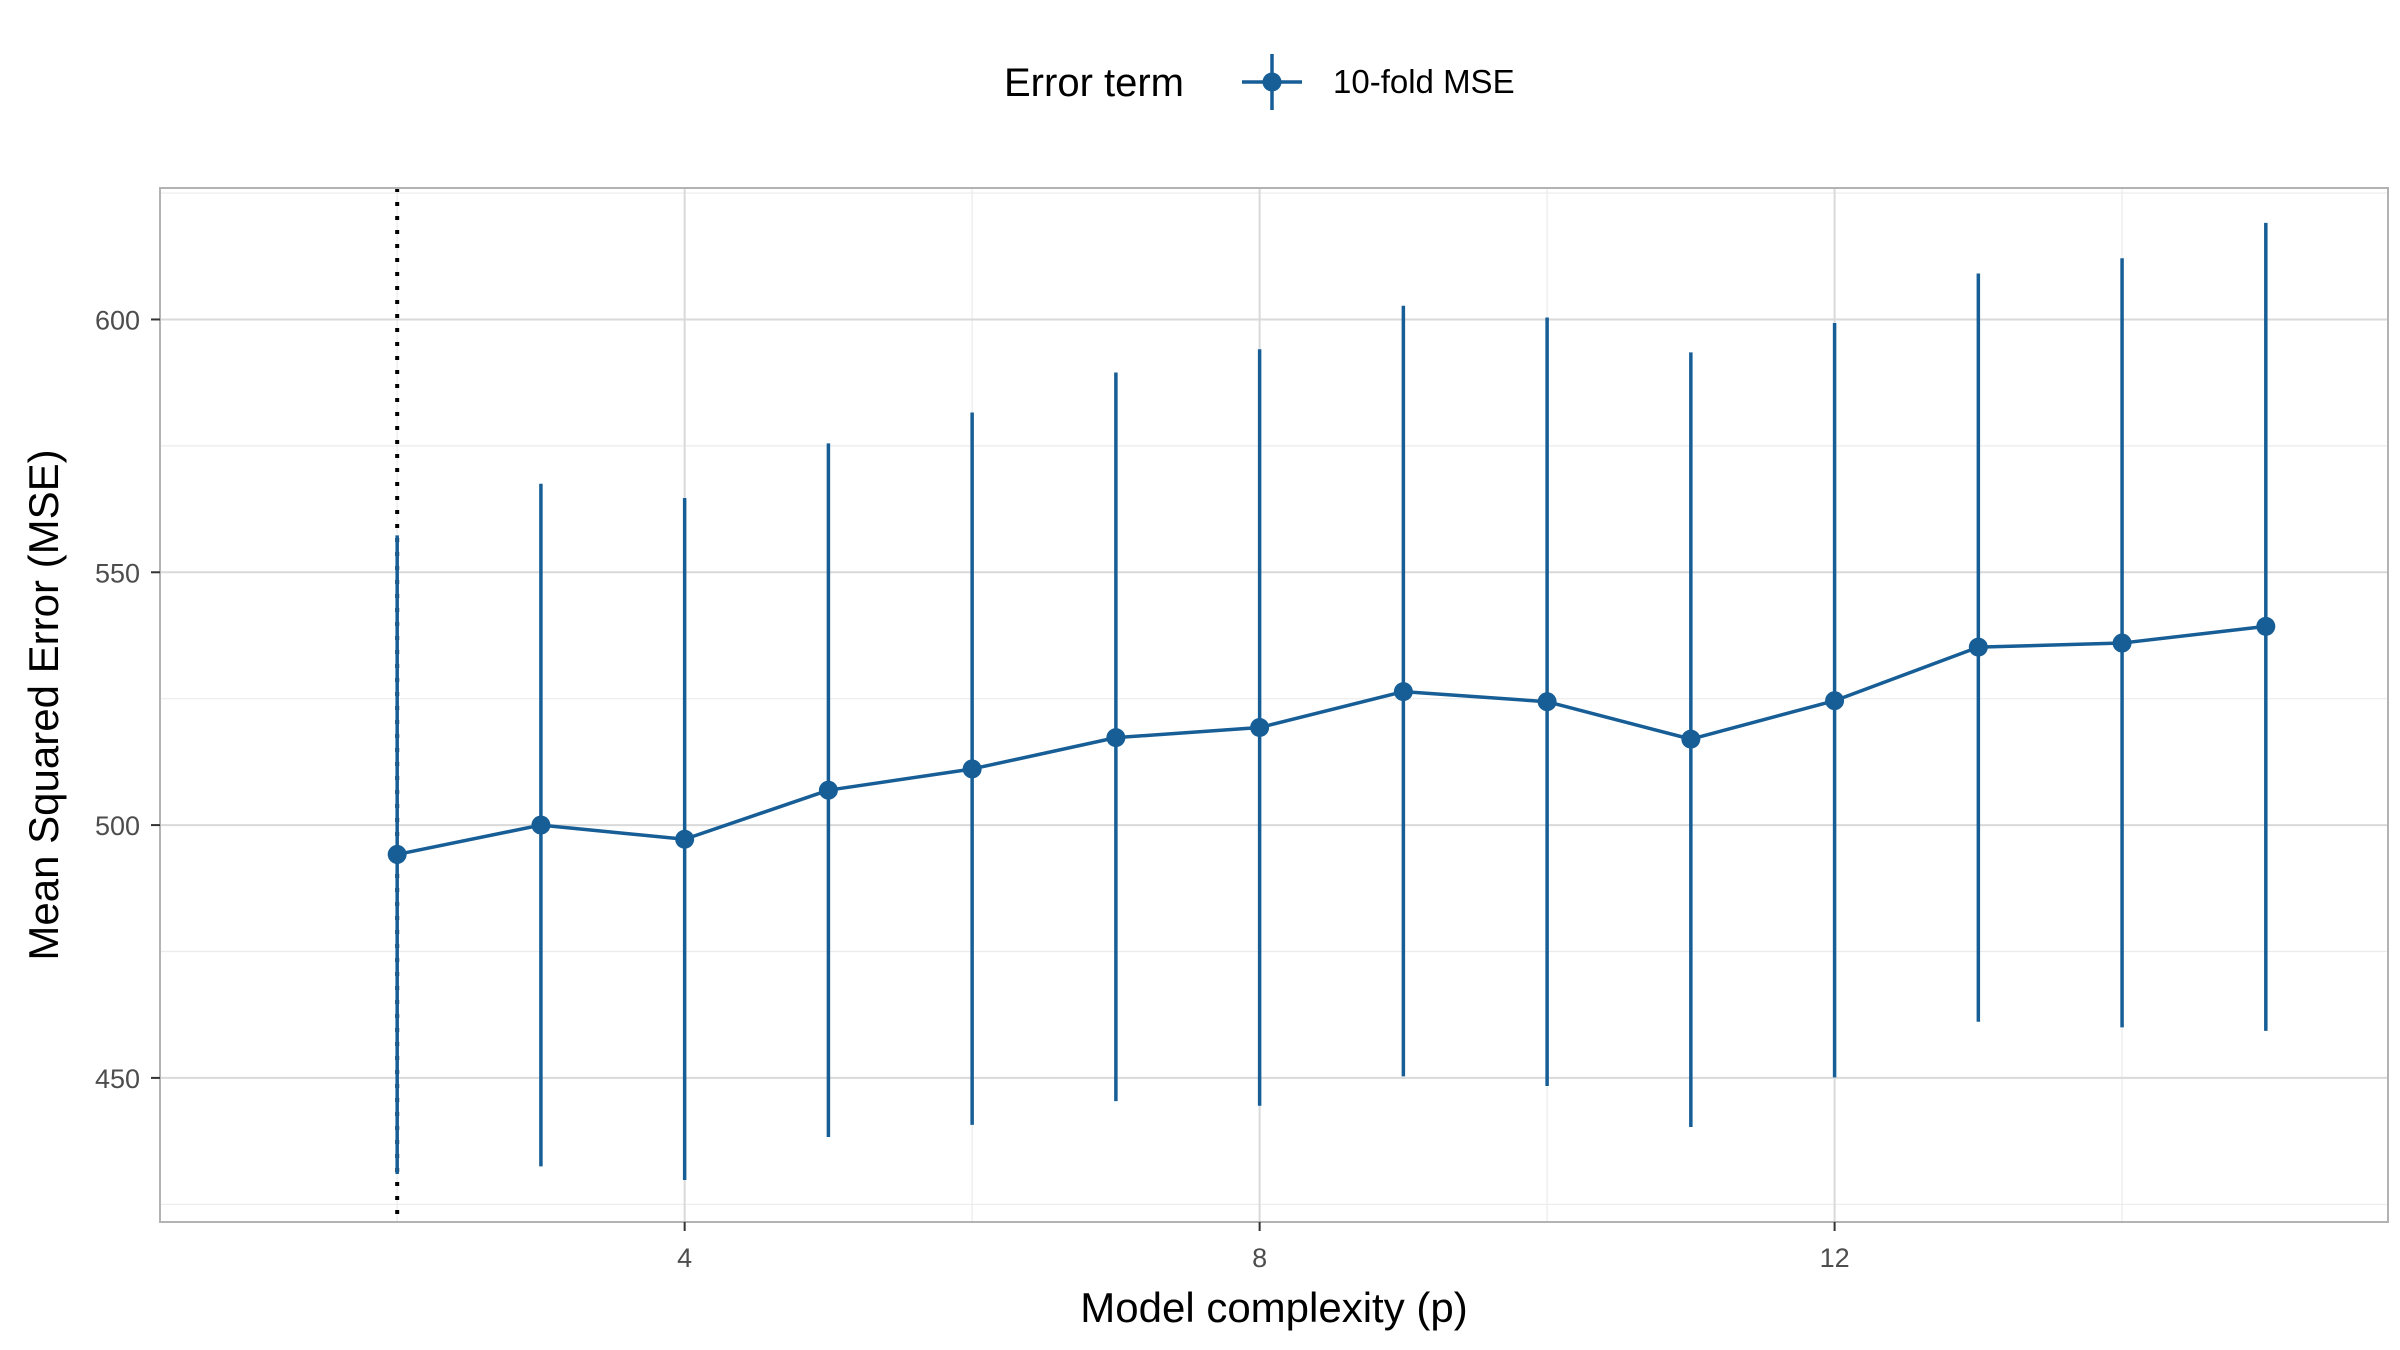 The height and width of the screenshot is (1350, 2400). I want to click on legend-key-point, so click(1272, 82).